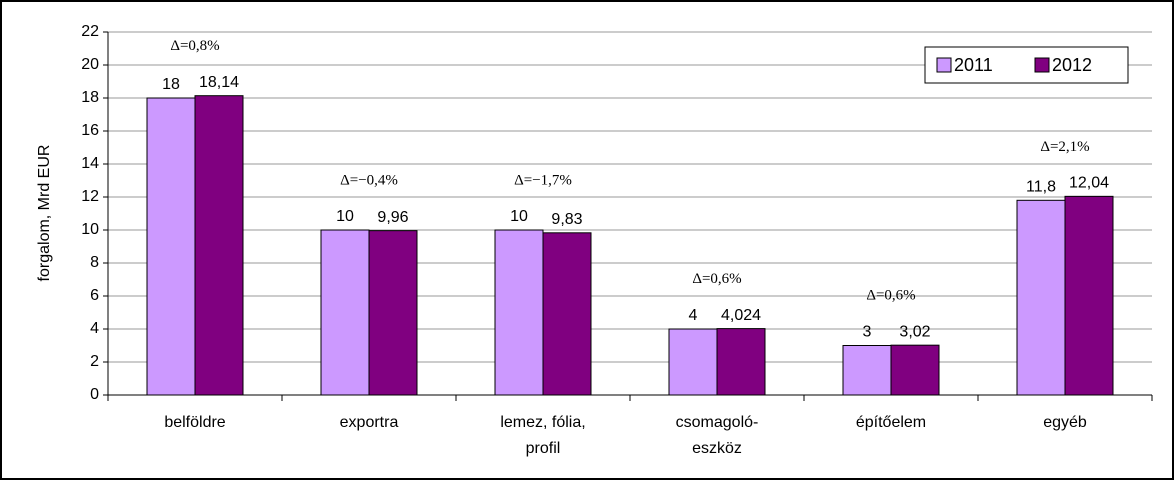 This screenshot has width=1174, height=480. Describe the element at coordinates (1064, 147) in the screenshot. I see `annotation: Δ=2,1%` at that location.